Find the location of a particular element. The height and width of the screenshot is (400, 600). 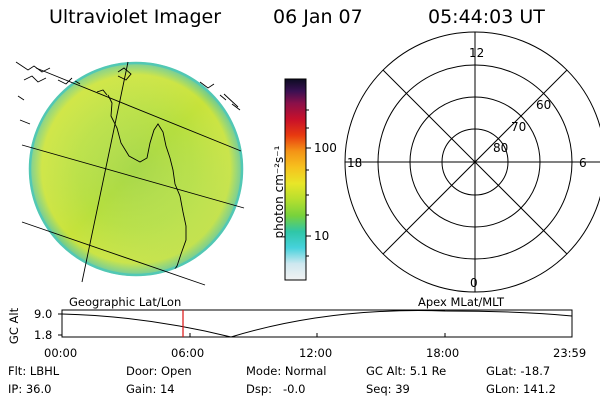

status-door: Door: Open is located at coordinates (159, 371).